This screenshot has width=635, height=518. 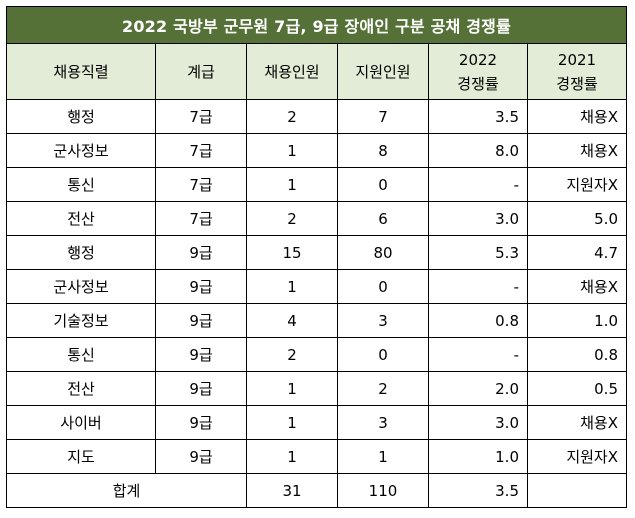 I want to click on table-row: 전산 9급 1 2 2.0 0.5, so click(x=316, y=388).